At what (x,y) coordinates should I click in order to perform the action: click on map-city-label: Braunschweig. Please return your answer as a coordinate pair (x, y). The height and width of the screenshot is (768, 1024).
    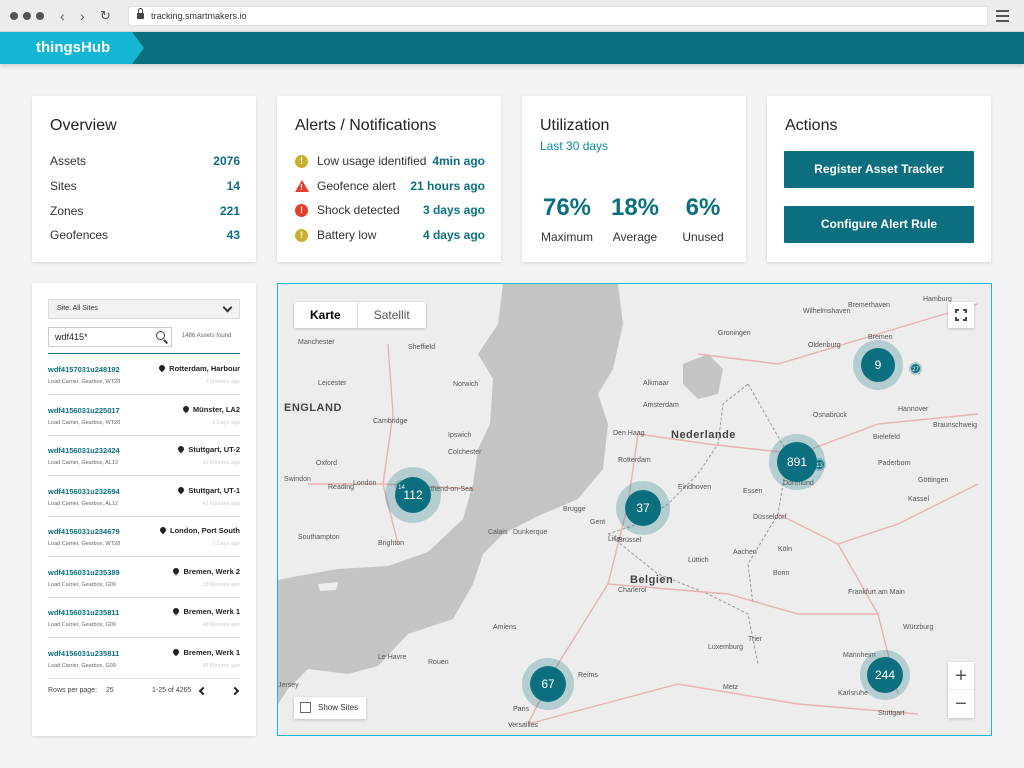
    Looking at the image, I should click on (955, 425).